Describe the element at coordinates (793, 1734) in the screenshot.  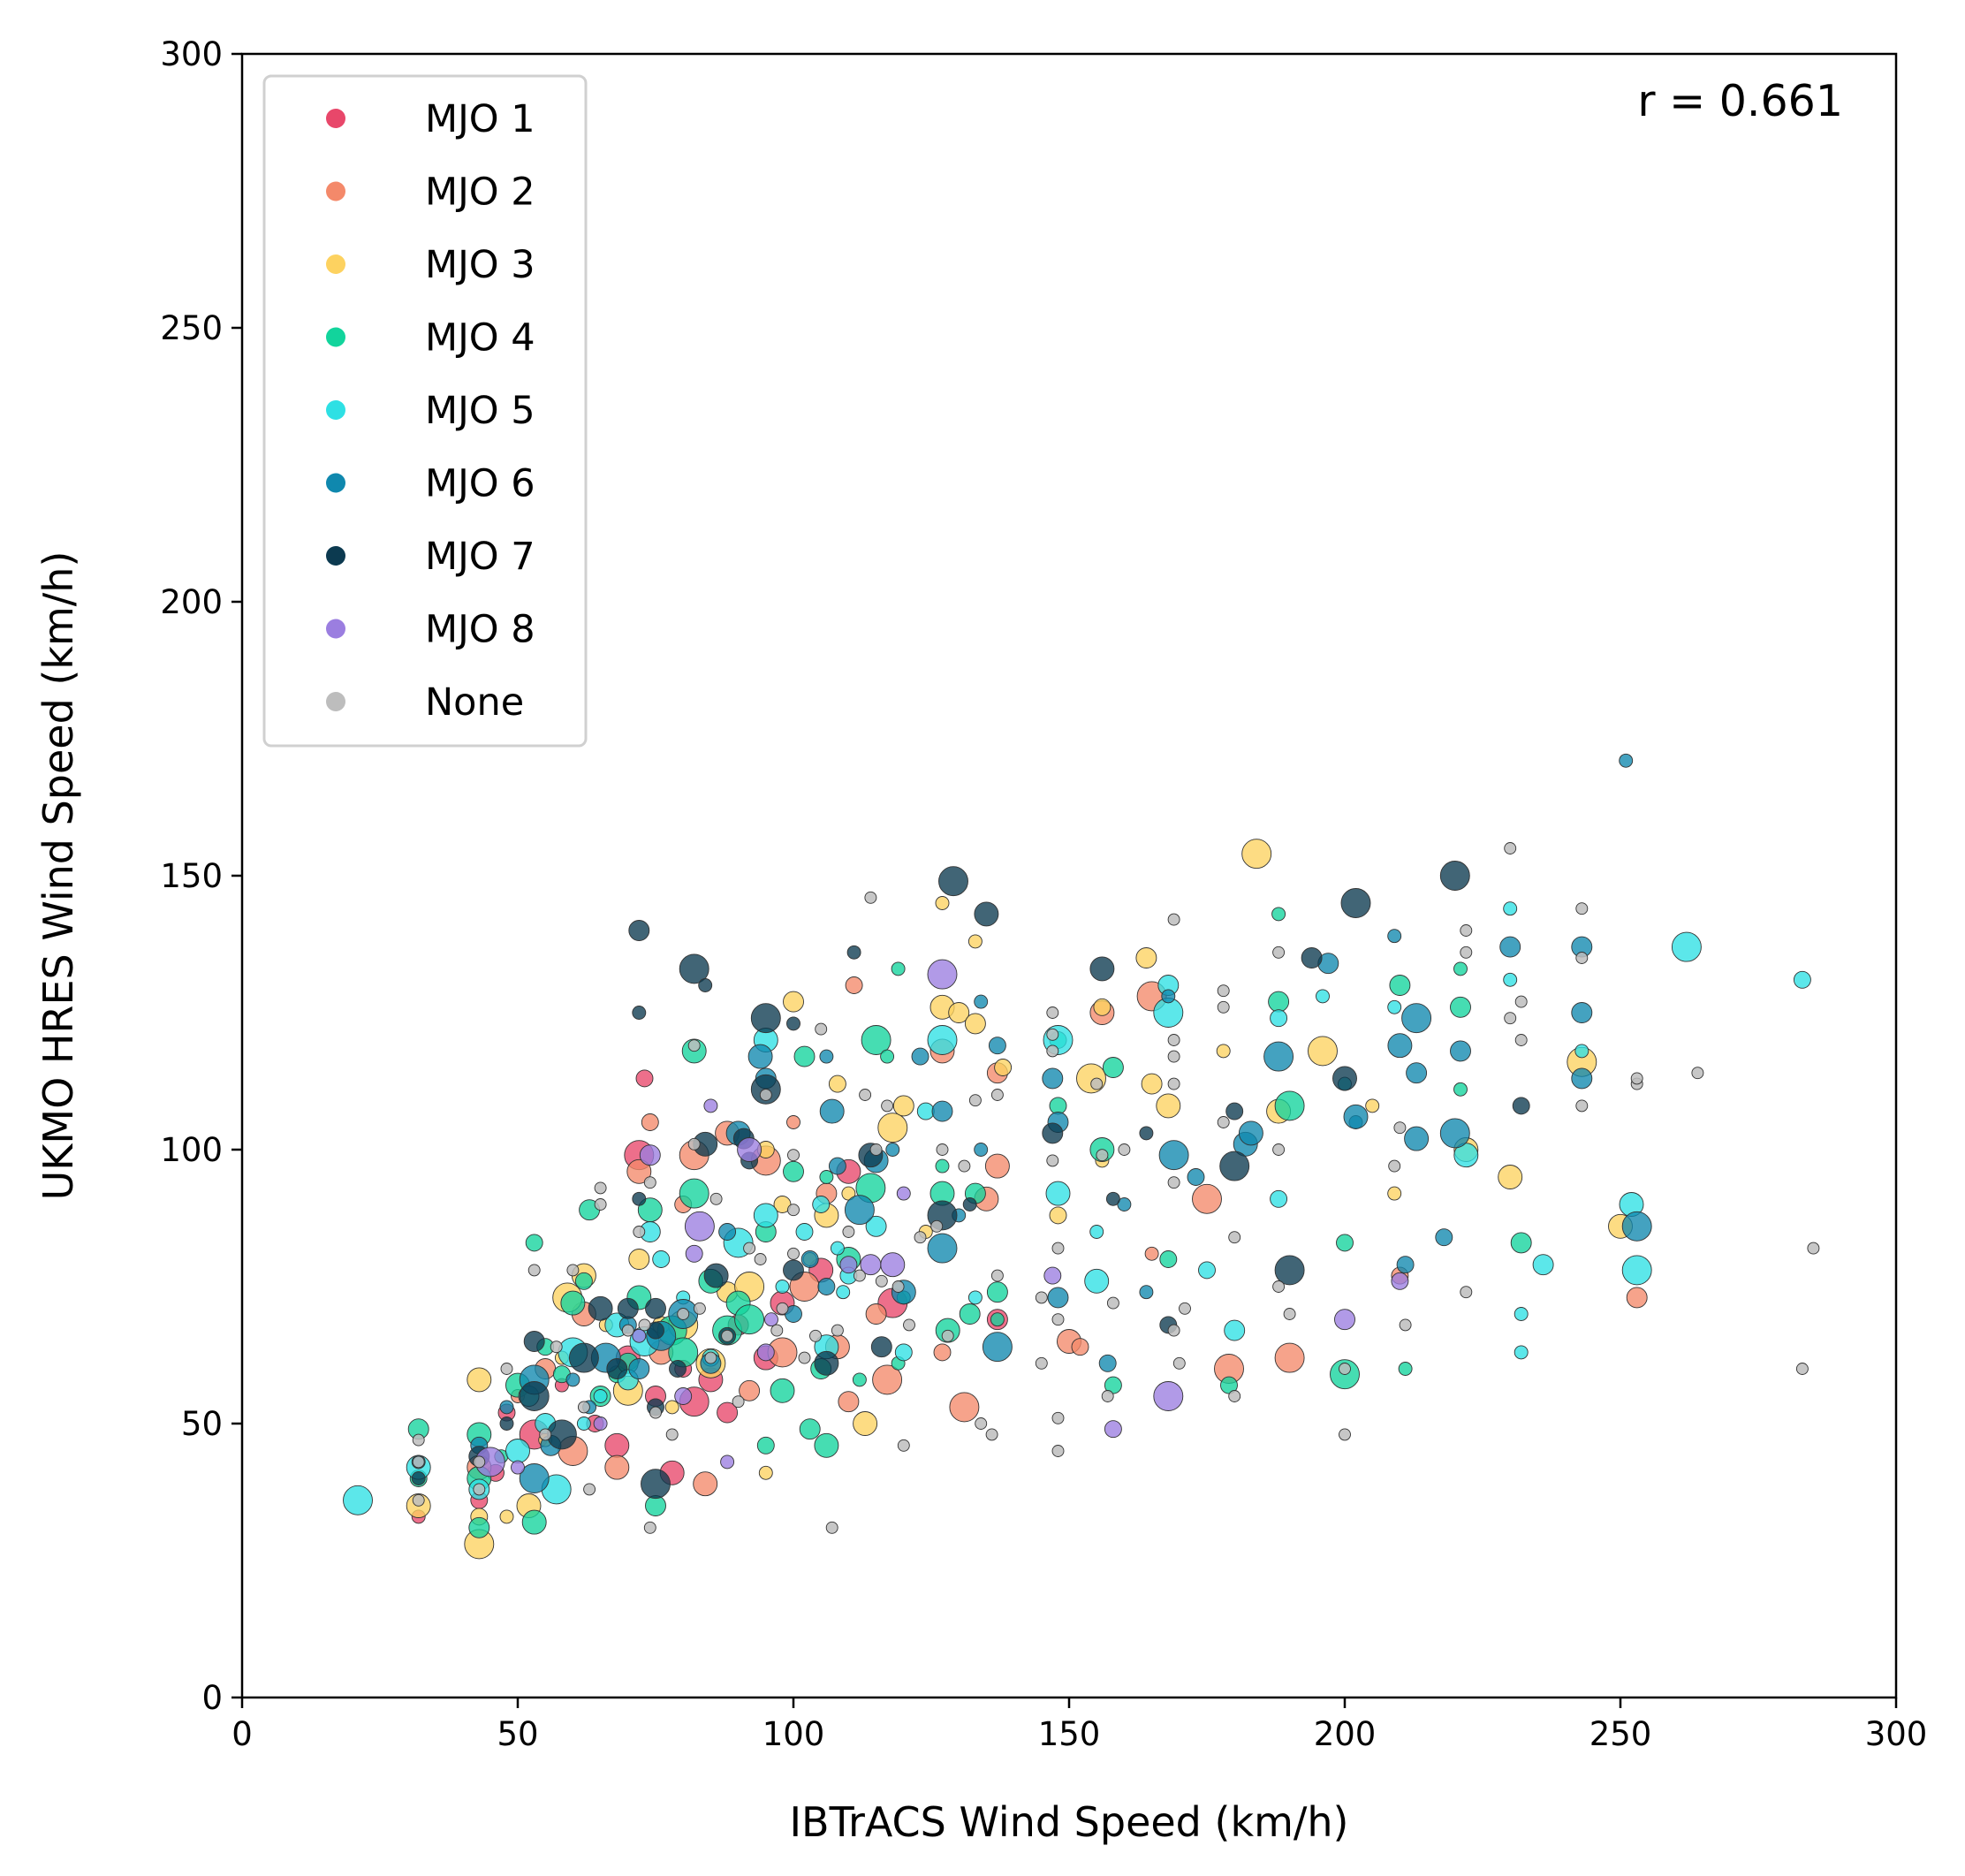
I see `x-tick-label: 100` at that location.